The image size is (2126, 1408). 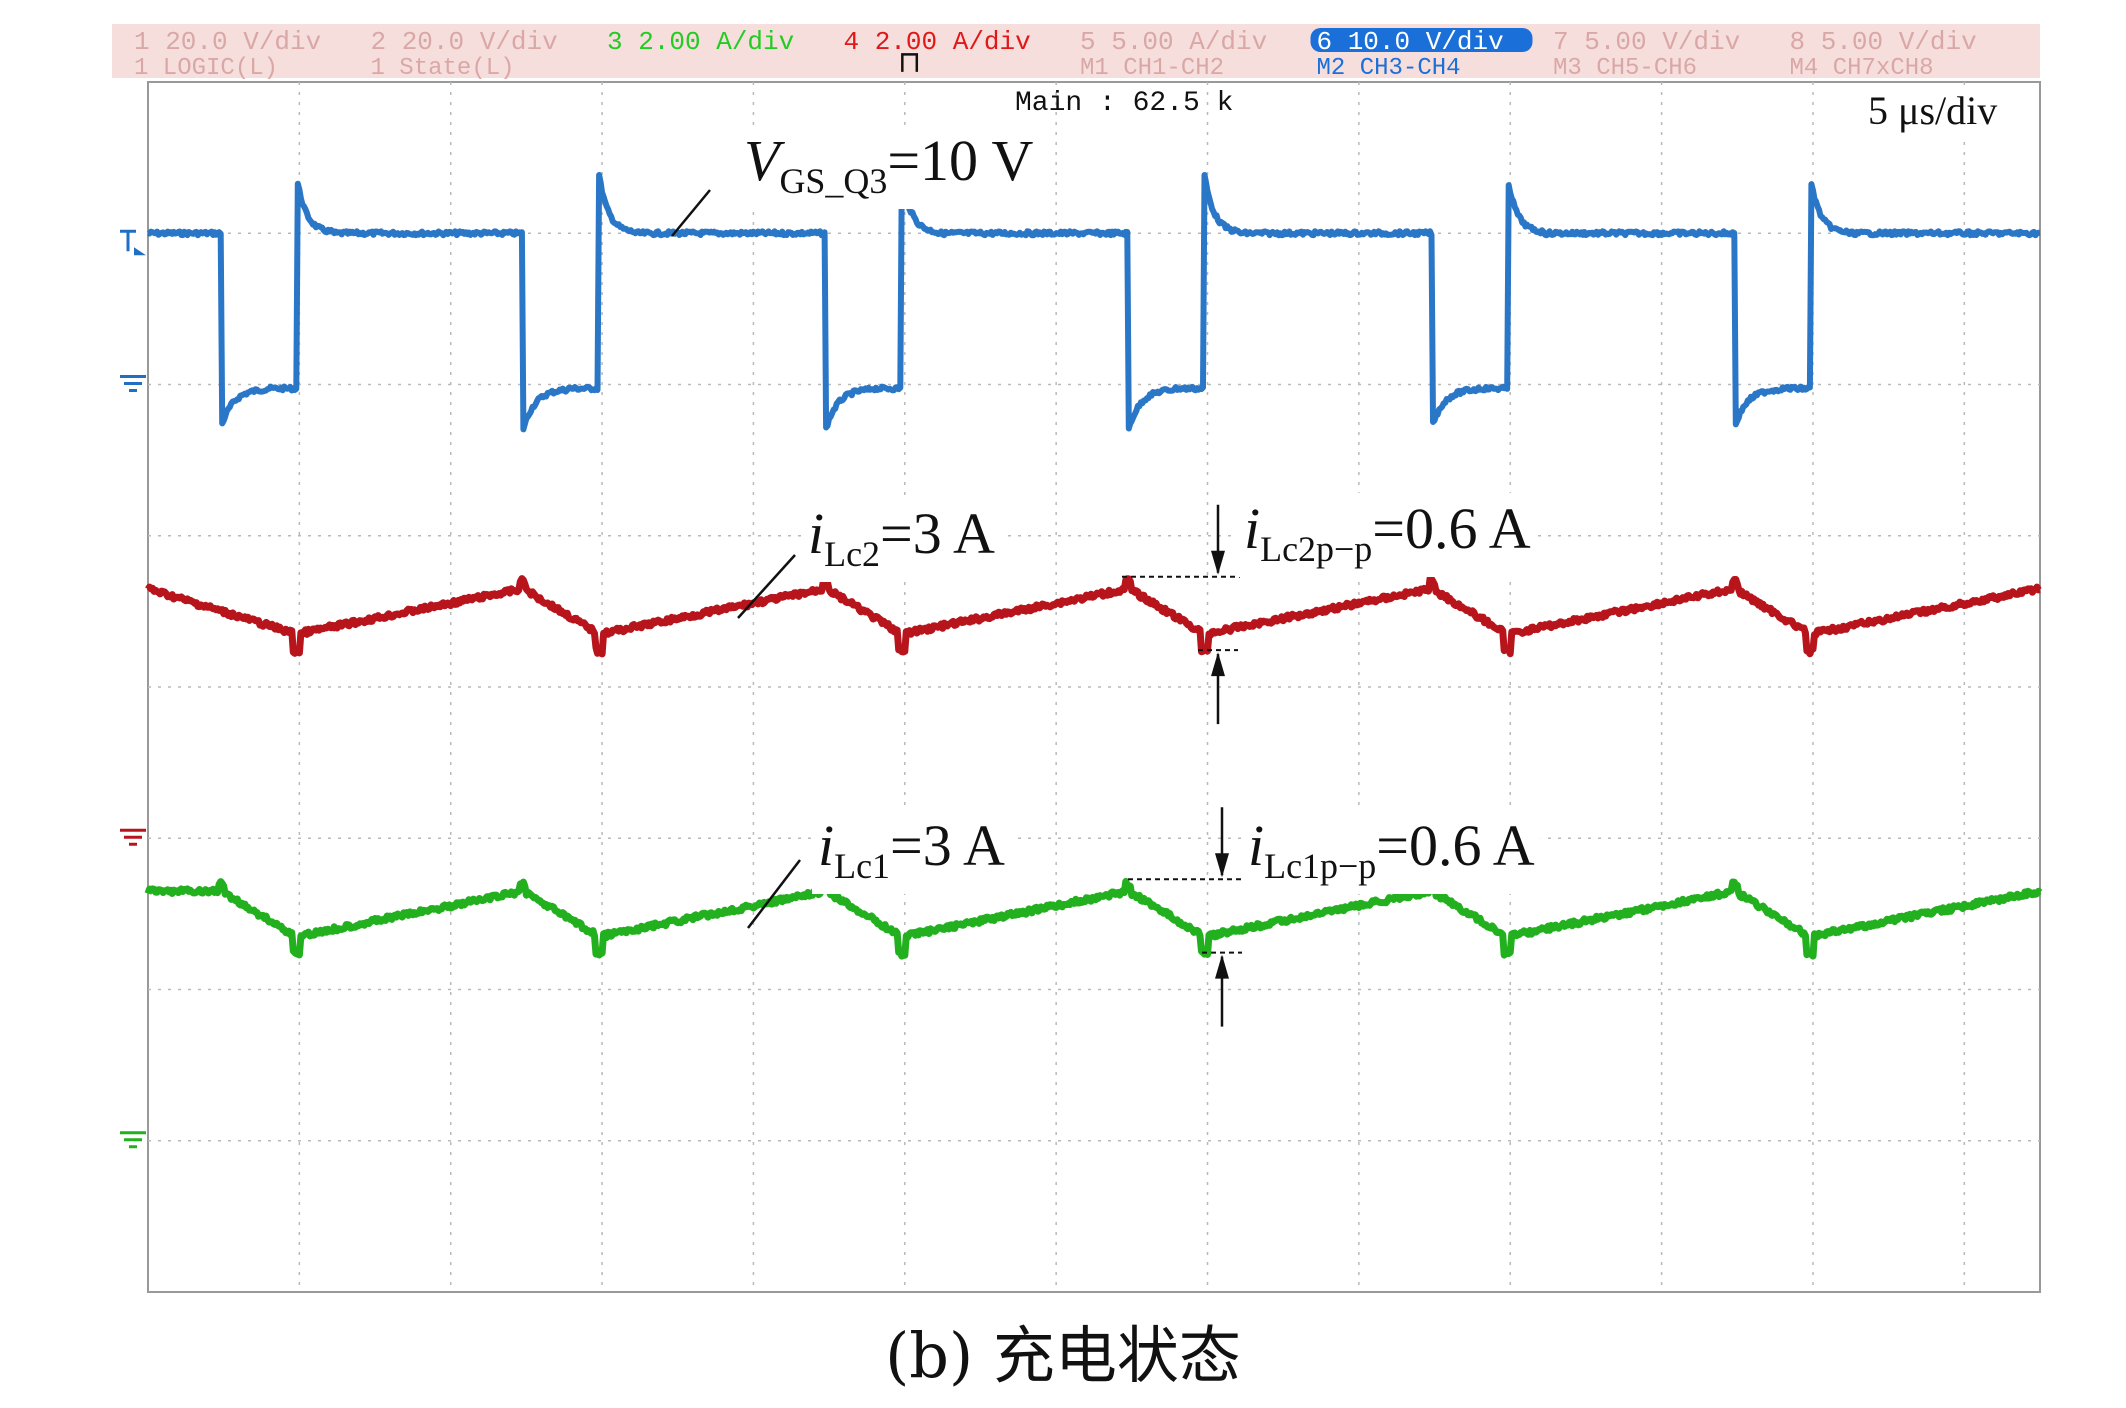 What do you see at coordinates (1222, 865) in the screenshot?
I see `ilc1pp-down-arrow` at bounding box center [1222, 865].